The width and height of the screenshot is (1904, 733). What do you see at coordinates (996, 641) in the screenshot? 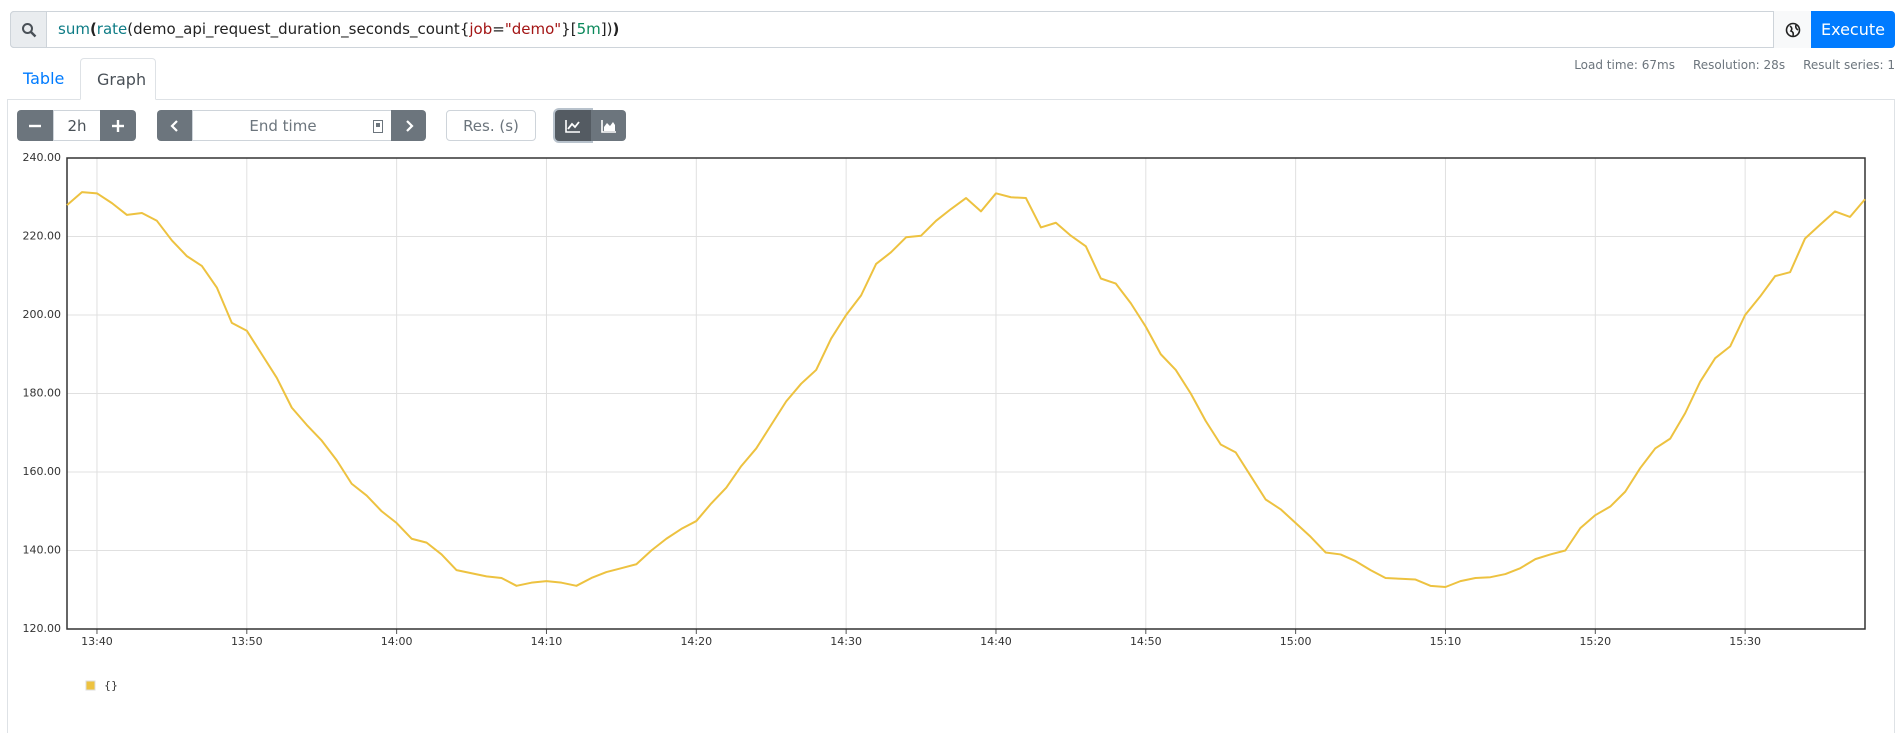
I see `x-tick-label: 14:40` at bounding box center [996, 641].